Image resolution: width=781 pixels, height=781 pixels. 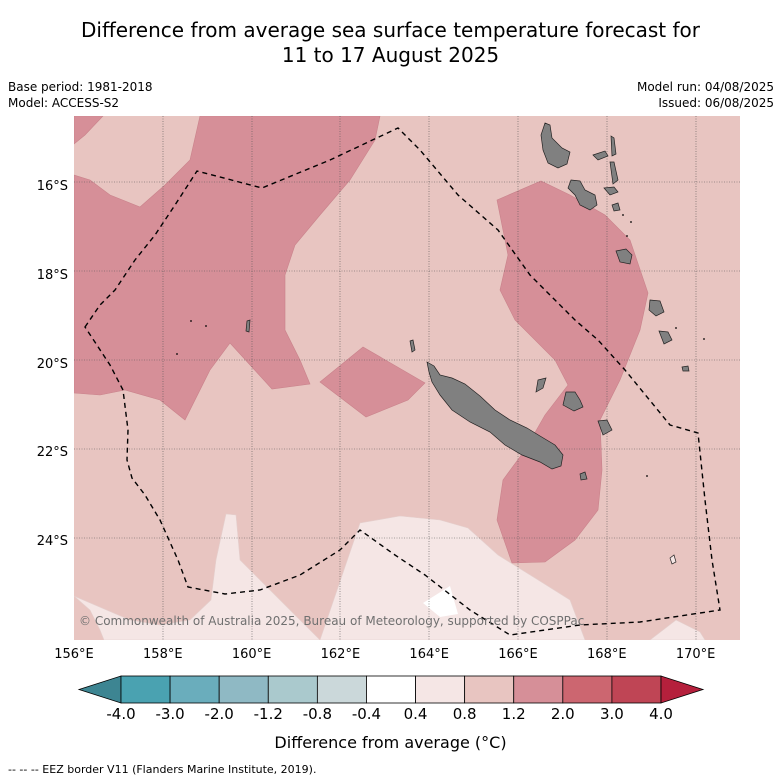 I want to click on colorbar-tick-label: -0.8, so click(x=317, y=714).